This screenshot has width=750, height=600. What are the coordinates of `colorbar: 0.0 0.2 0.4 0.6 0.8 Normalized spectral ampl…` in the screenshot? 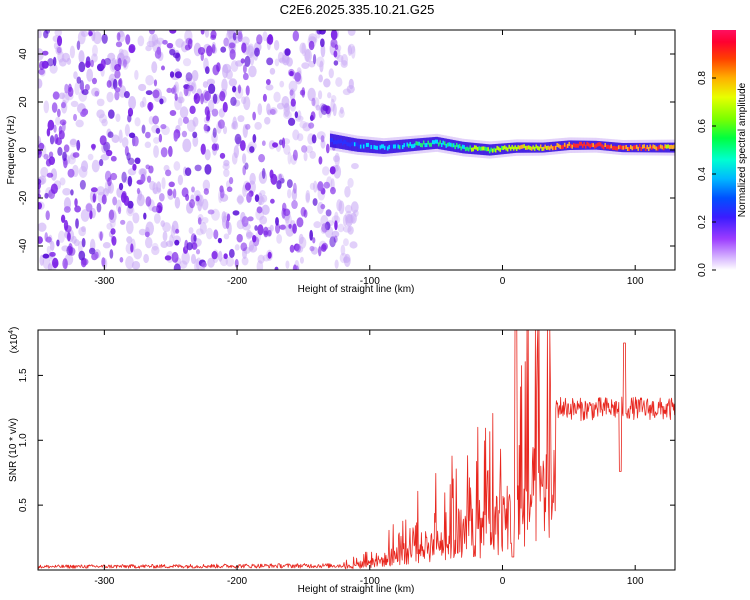 It's located at (722, 153).